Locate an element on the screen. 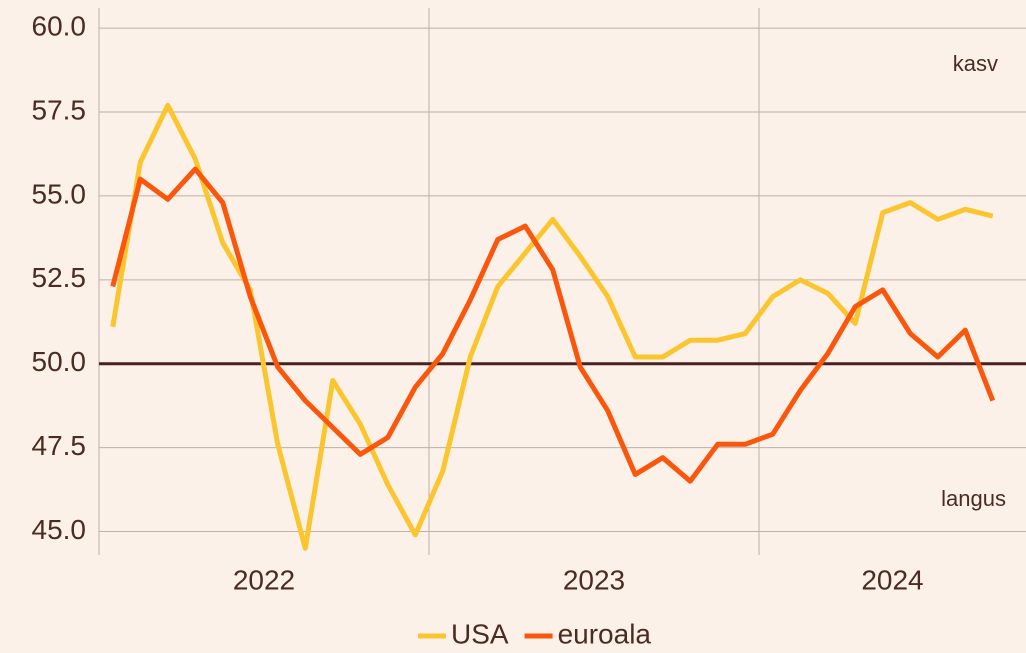 Image resolution: width=1026 pixels, height=653 pixels. y-tick-label: 50.0 is located at coordinates (59, 361).